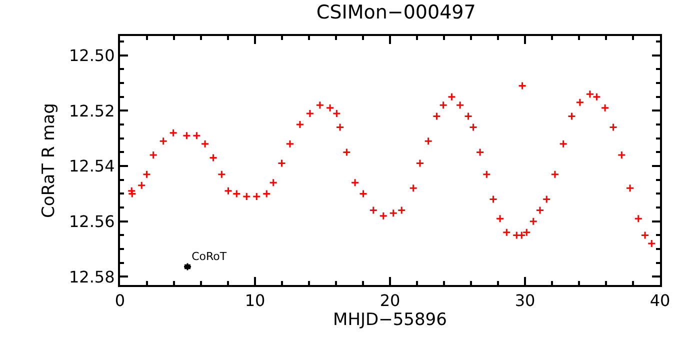  I want to click on x-tick-label: 0, so click(120, 300).